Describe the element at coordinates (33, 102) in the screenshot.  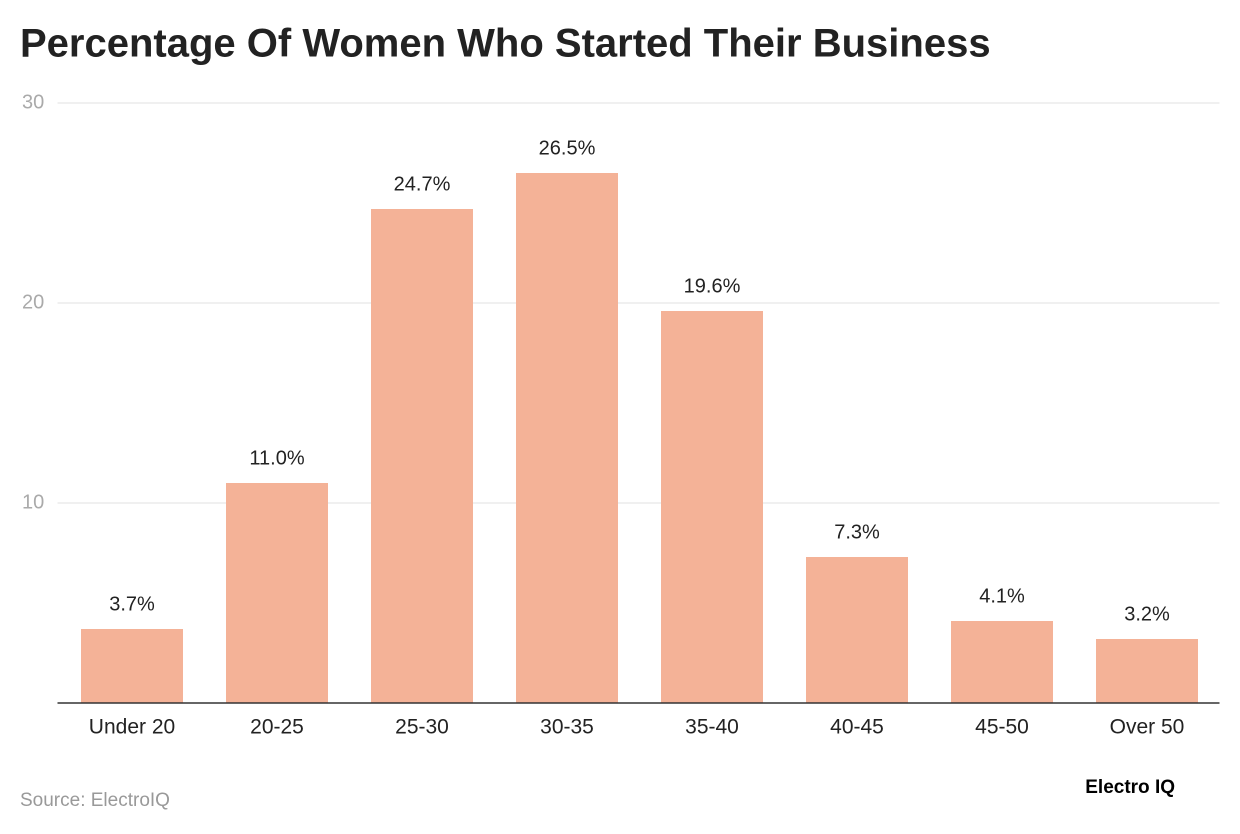
I see `y-tick-label: 30` at that location.